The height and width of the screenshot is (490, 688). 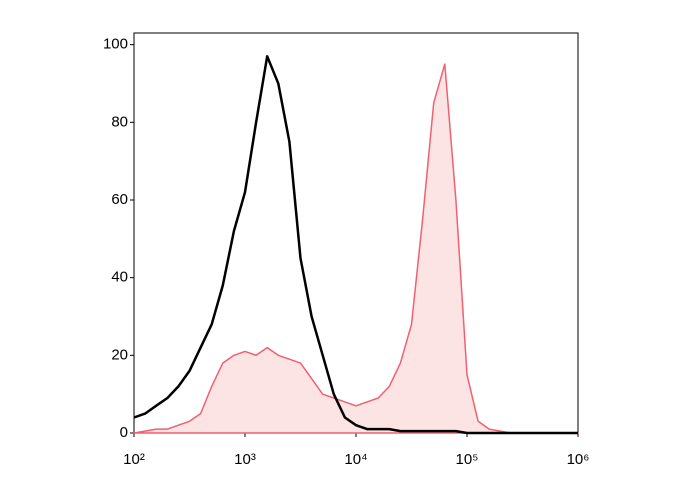 What do you see at coordinates (124, 432) in the screenshot?
I see `y-tick-label: 0` at bounding box center [124, 432].